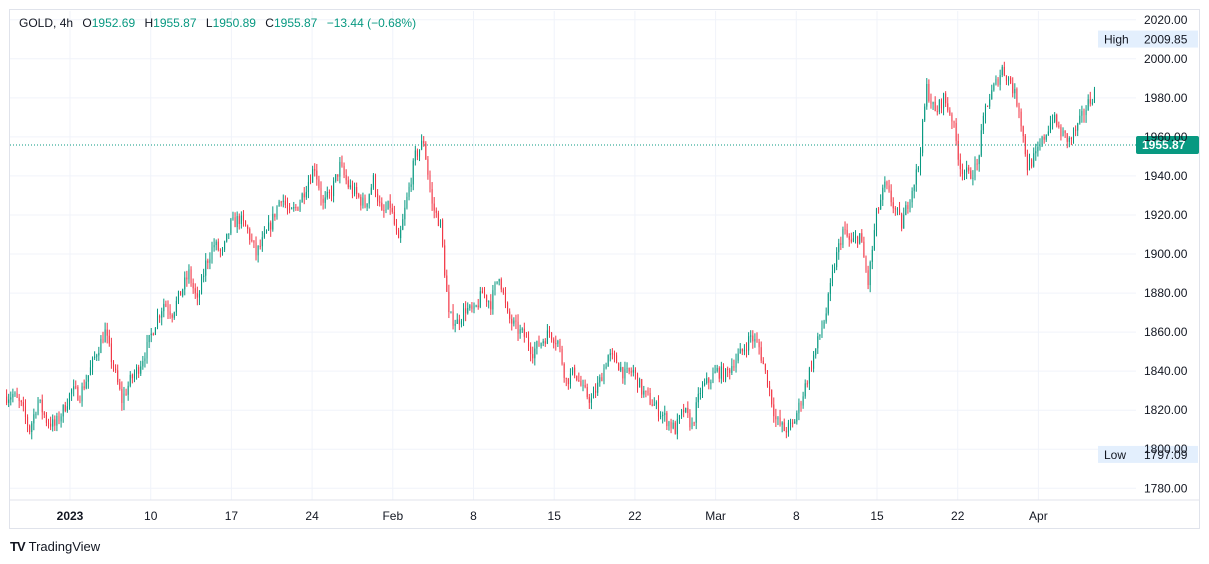  Describe the element at coordinates (175, 23) in the screenshot. I see `high-value: 1955.87` at that location.